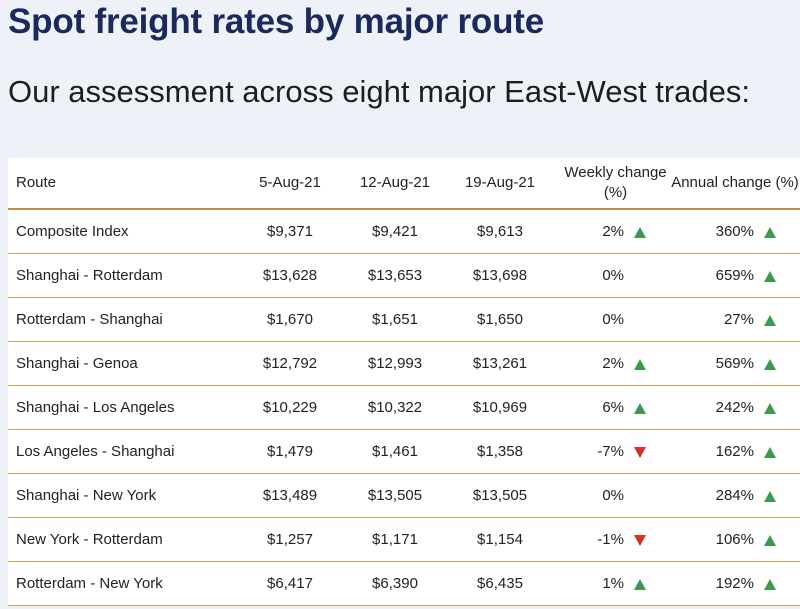 The image size is (800, 609). Describe the element at coordinates (738, 319) in the screenshot. I see `cell-text: 27%` at that location.